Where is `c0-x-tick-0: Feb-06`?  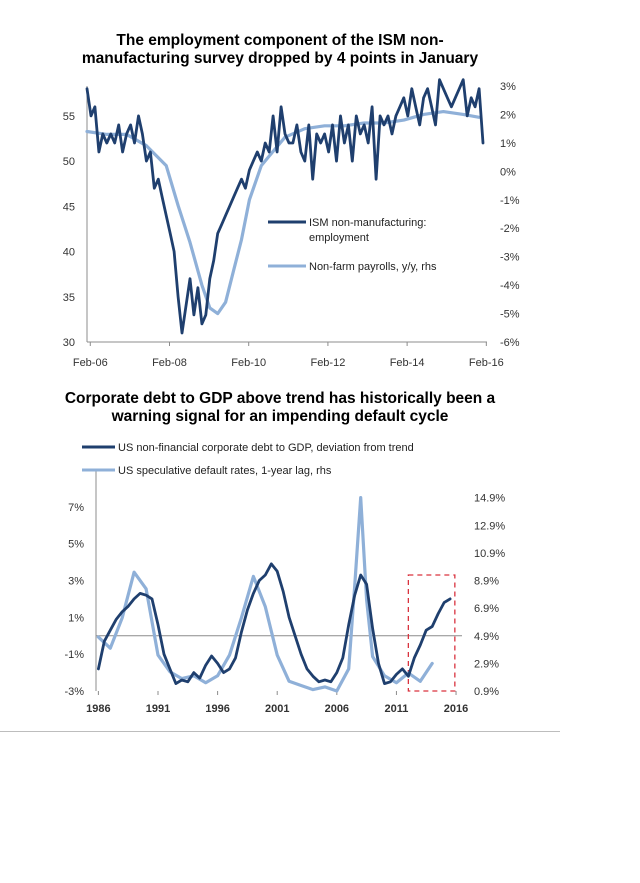
c0-x-tick-0: Feb-06 is located at coordinates (90, 363).